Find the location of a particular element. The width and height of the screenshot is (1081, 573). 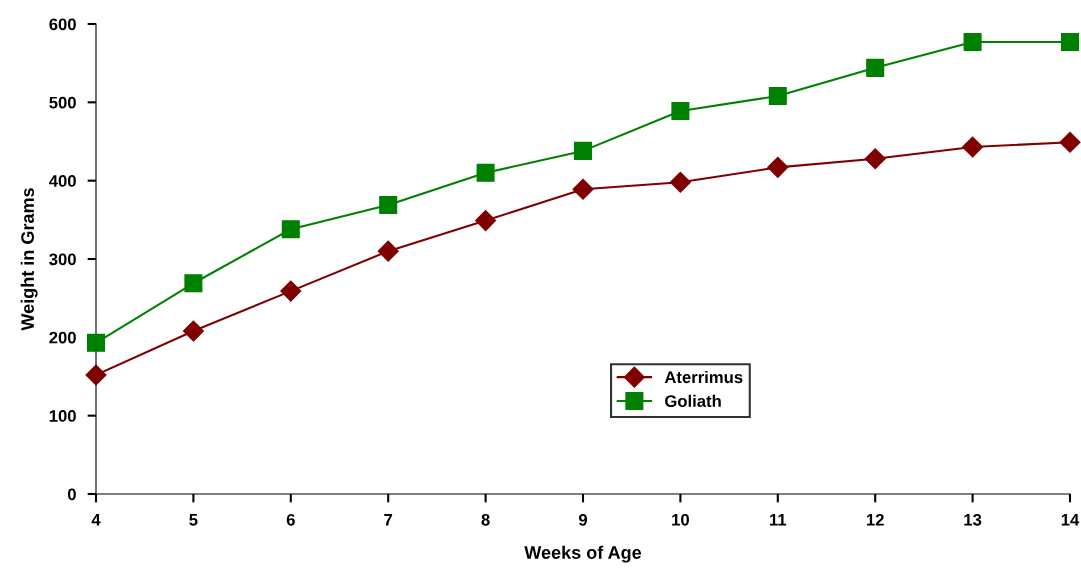

x-axis-title: Weeks of Age is located at coordinates (583, 554).